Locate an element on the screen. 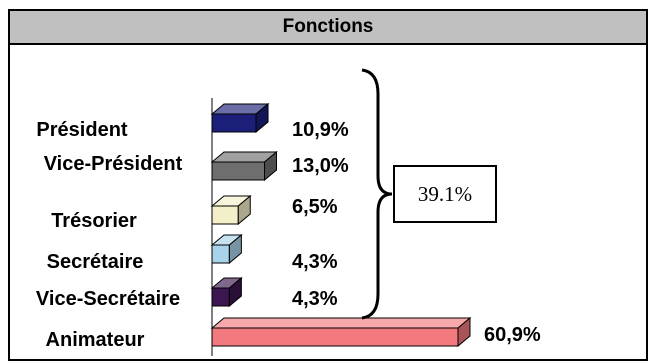 Image resolution: width=656 pixels, height=364 pixels. group-bracket is located at coordinates (377, 194).